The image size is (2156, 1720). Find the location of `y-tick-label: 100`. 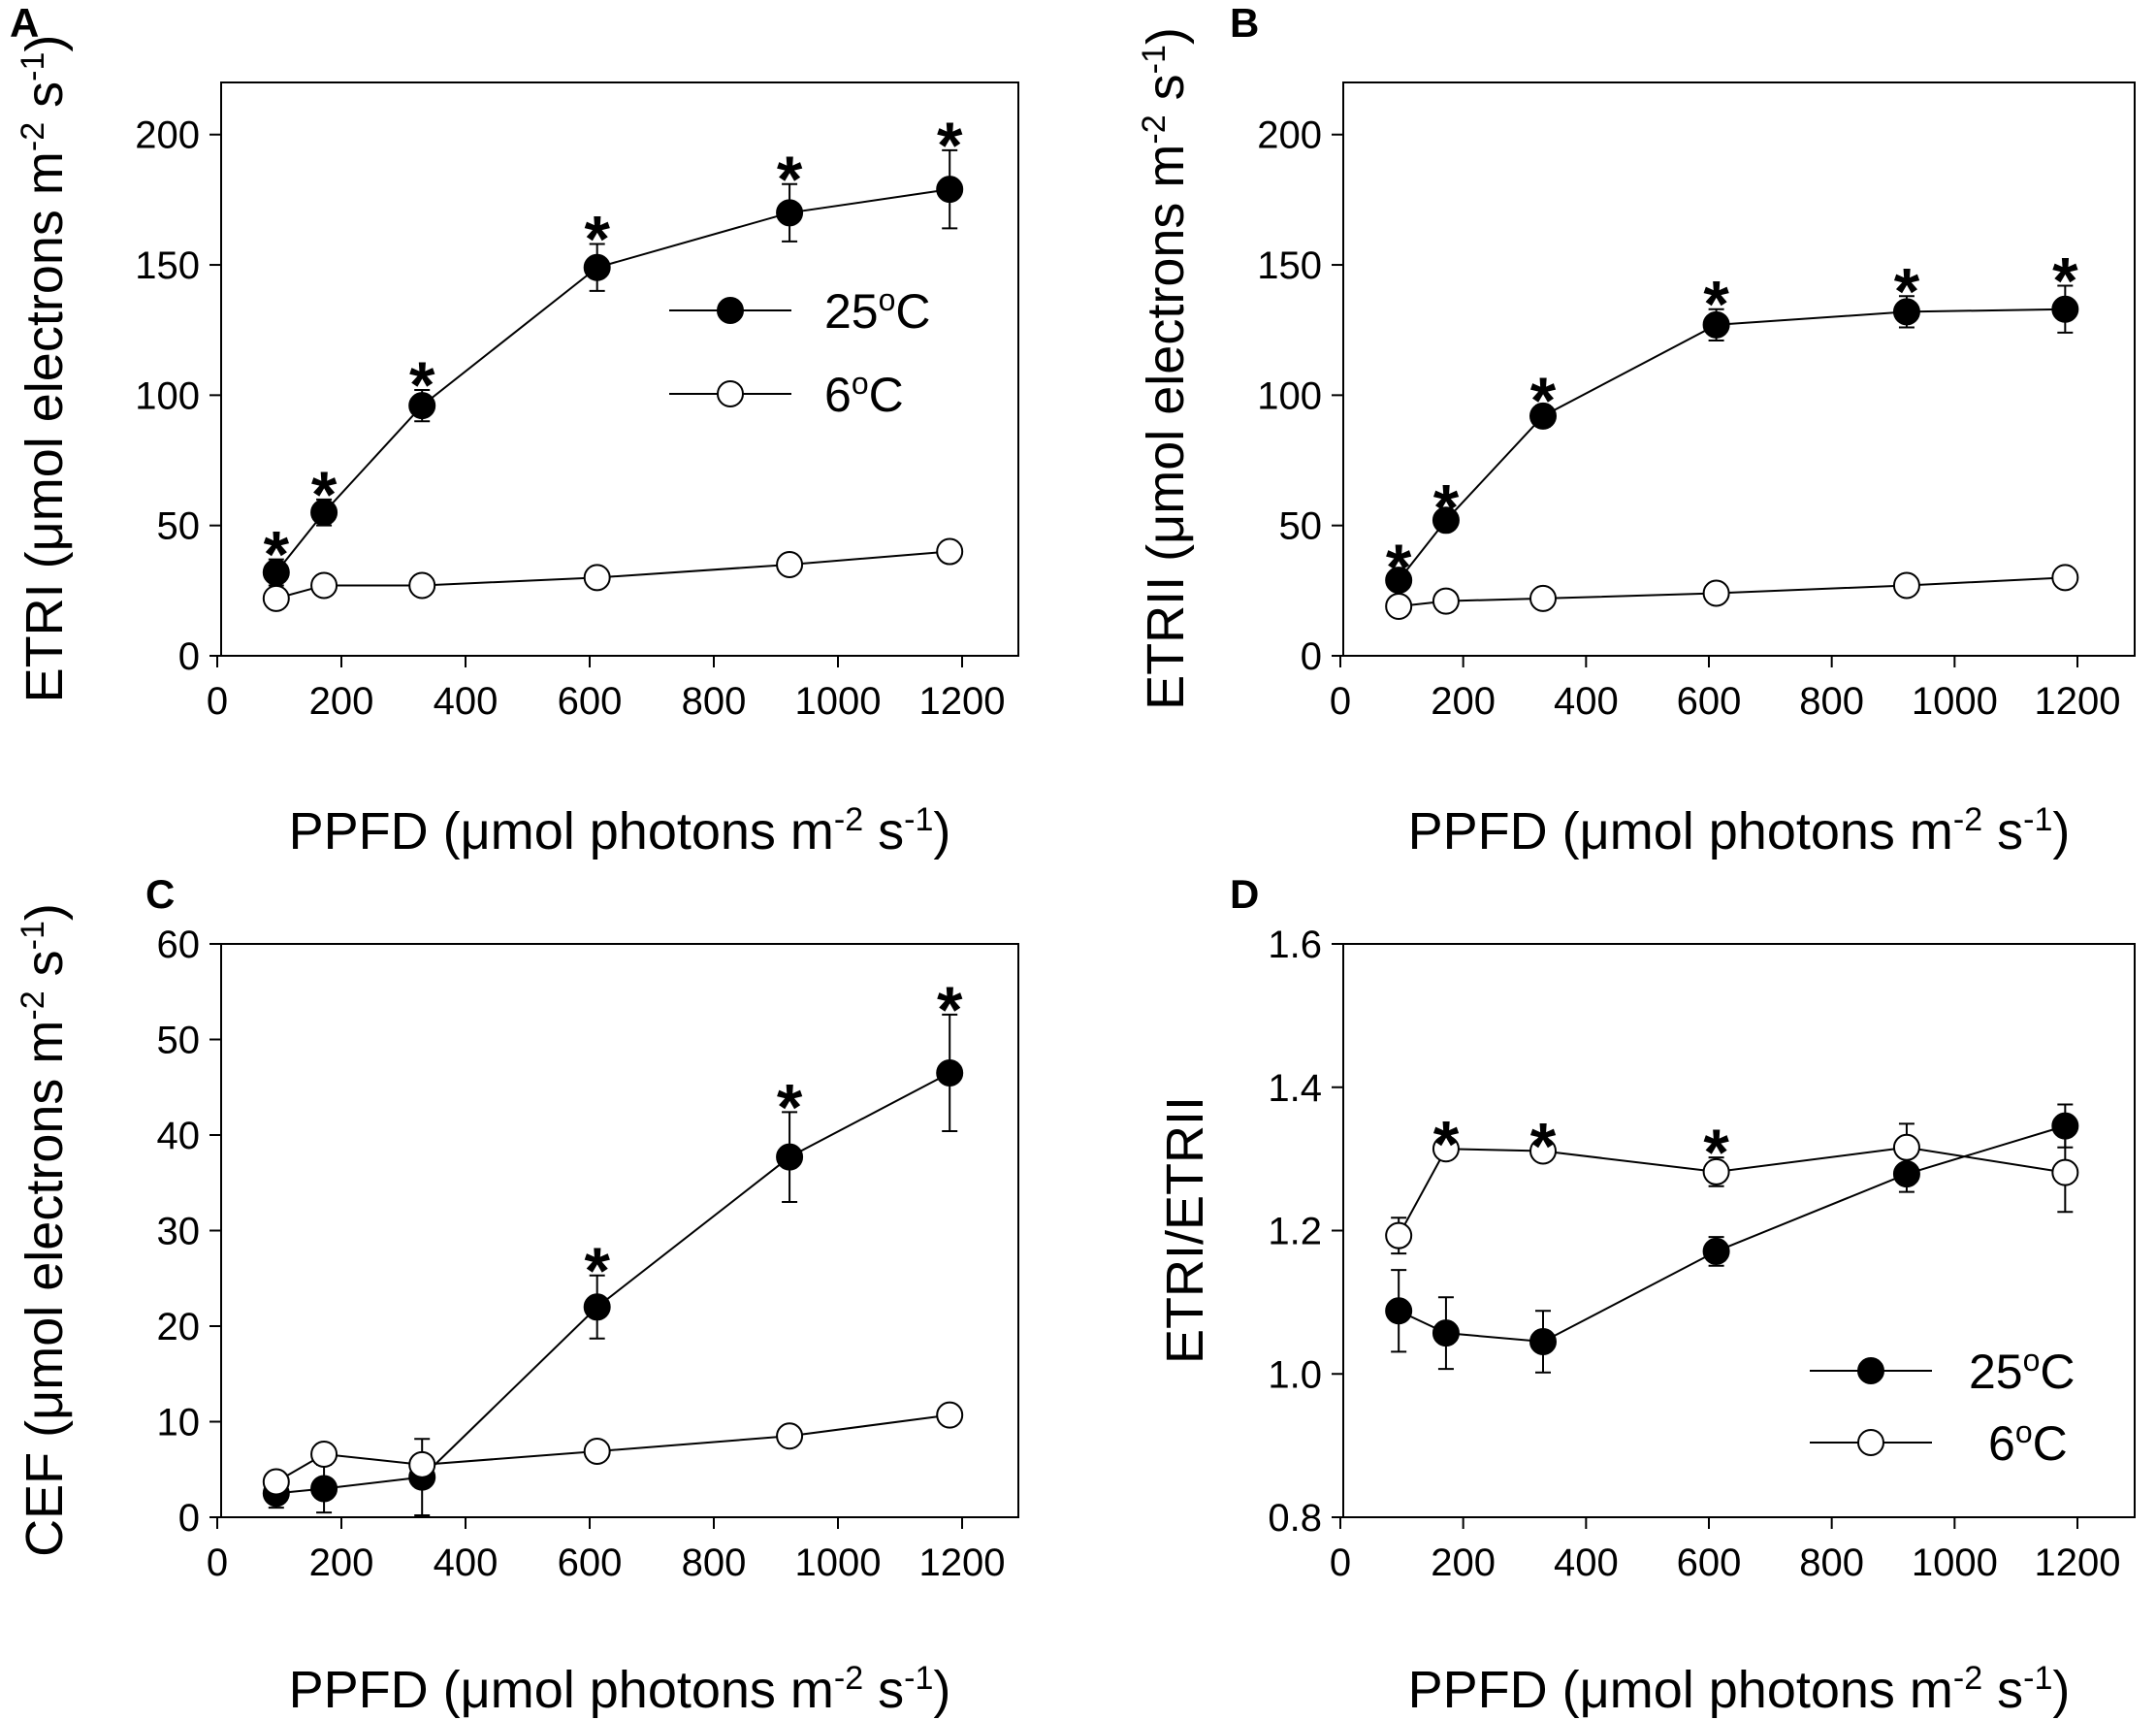

y-tick-label: 100 is located at coordinates (1289, 395).